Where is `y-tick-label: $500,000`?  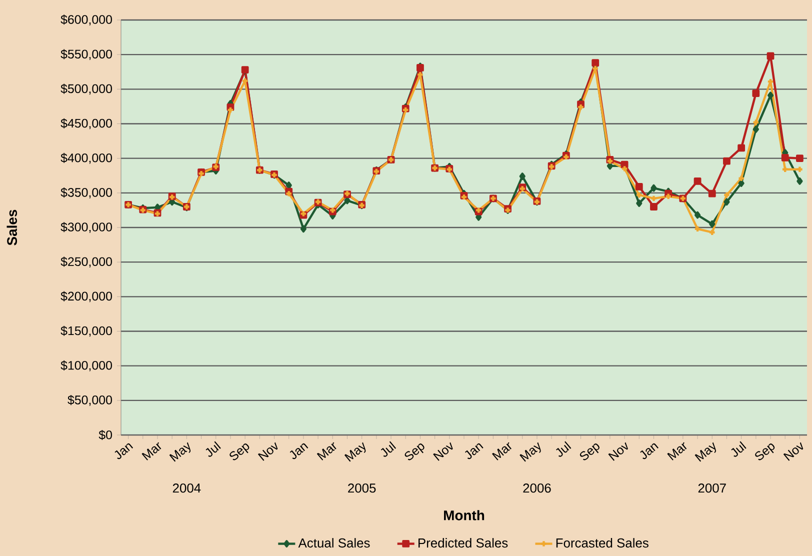 y-tick-label: $500,000 is located at coordinates (86, 89).